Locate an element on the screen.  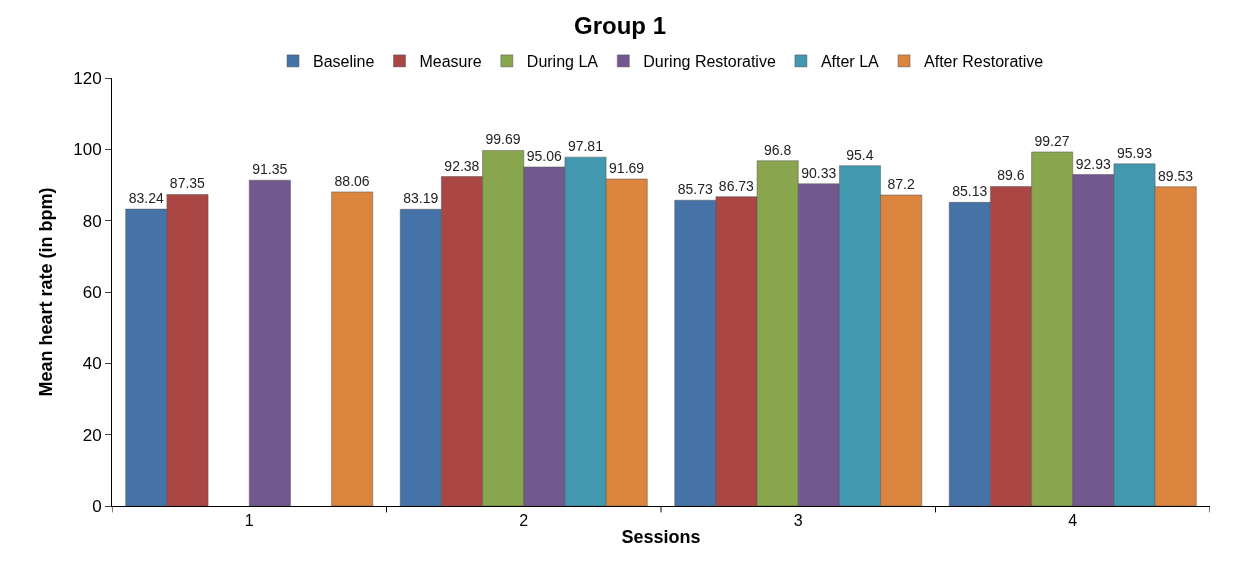
y-tick-label: 0 is located at coordinates (97, 506).